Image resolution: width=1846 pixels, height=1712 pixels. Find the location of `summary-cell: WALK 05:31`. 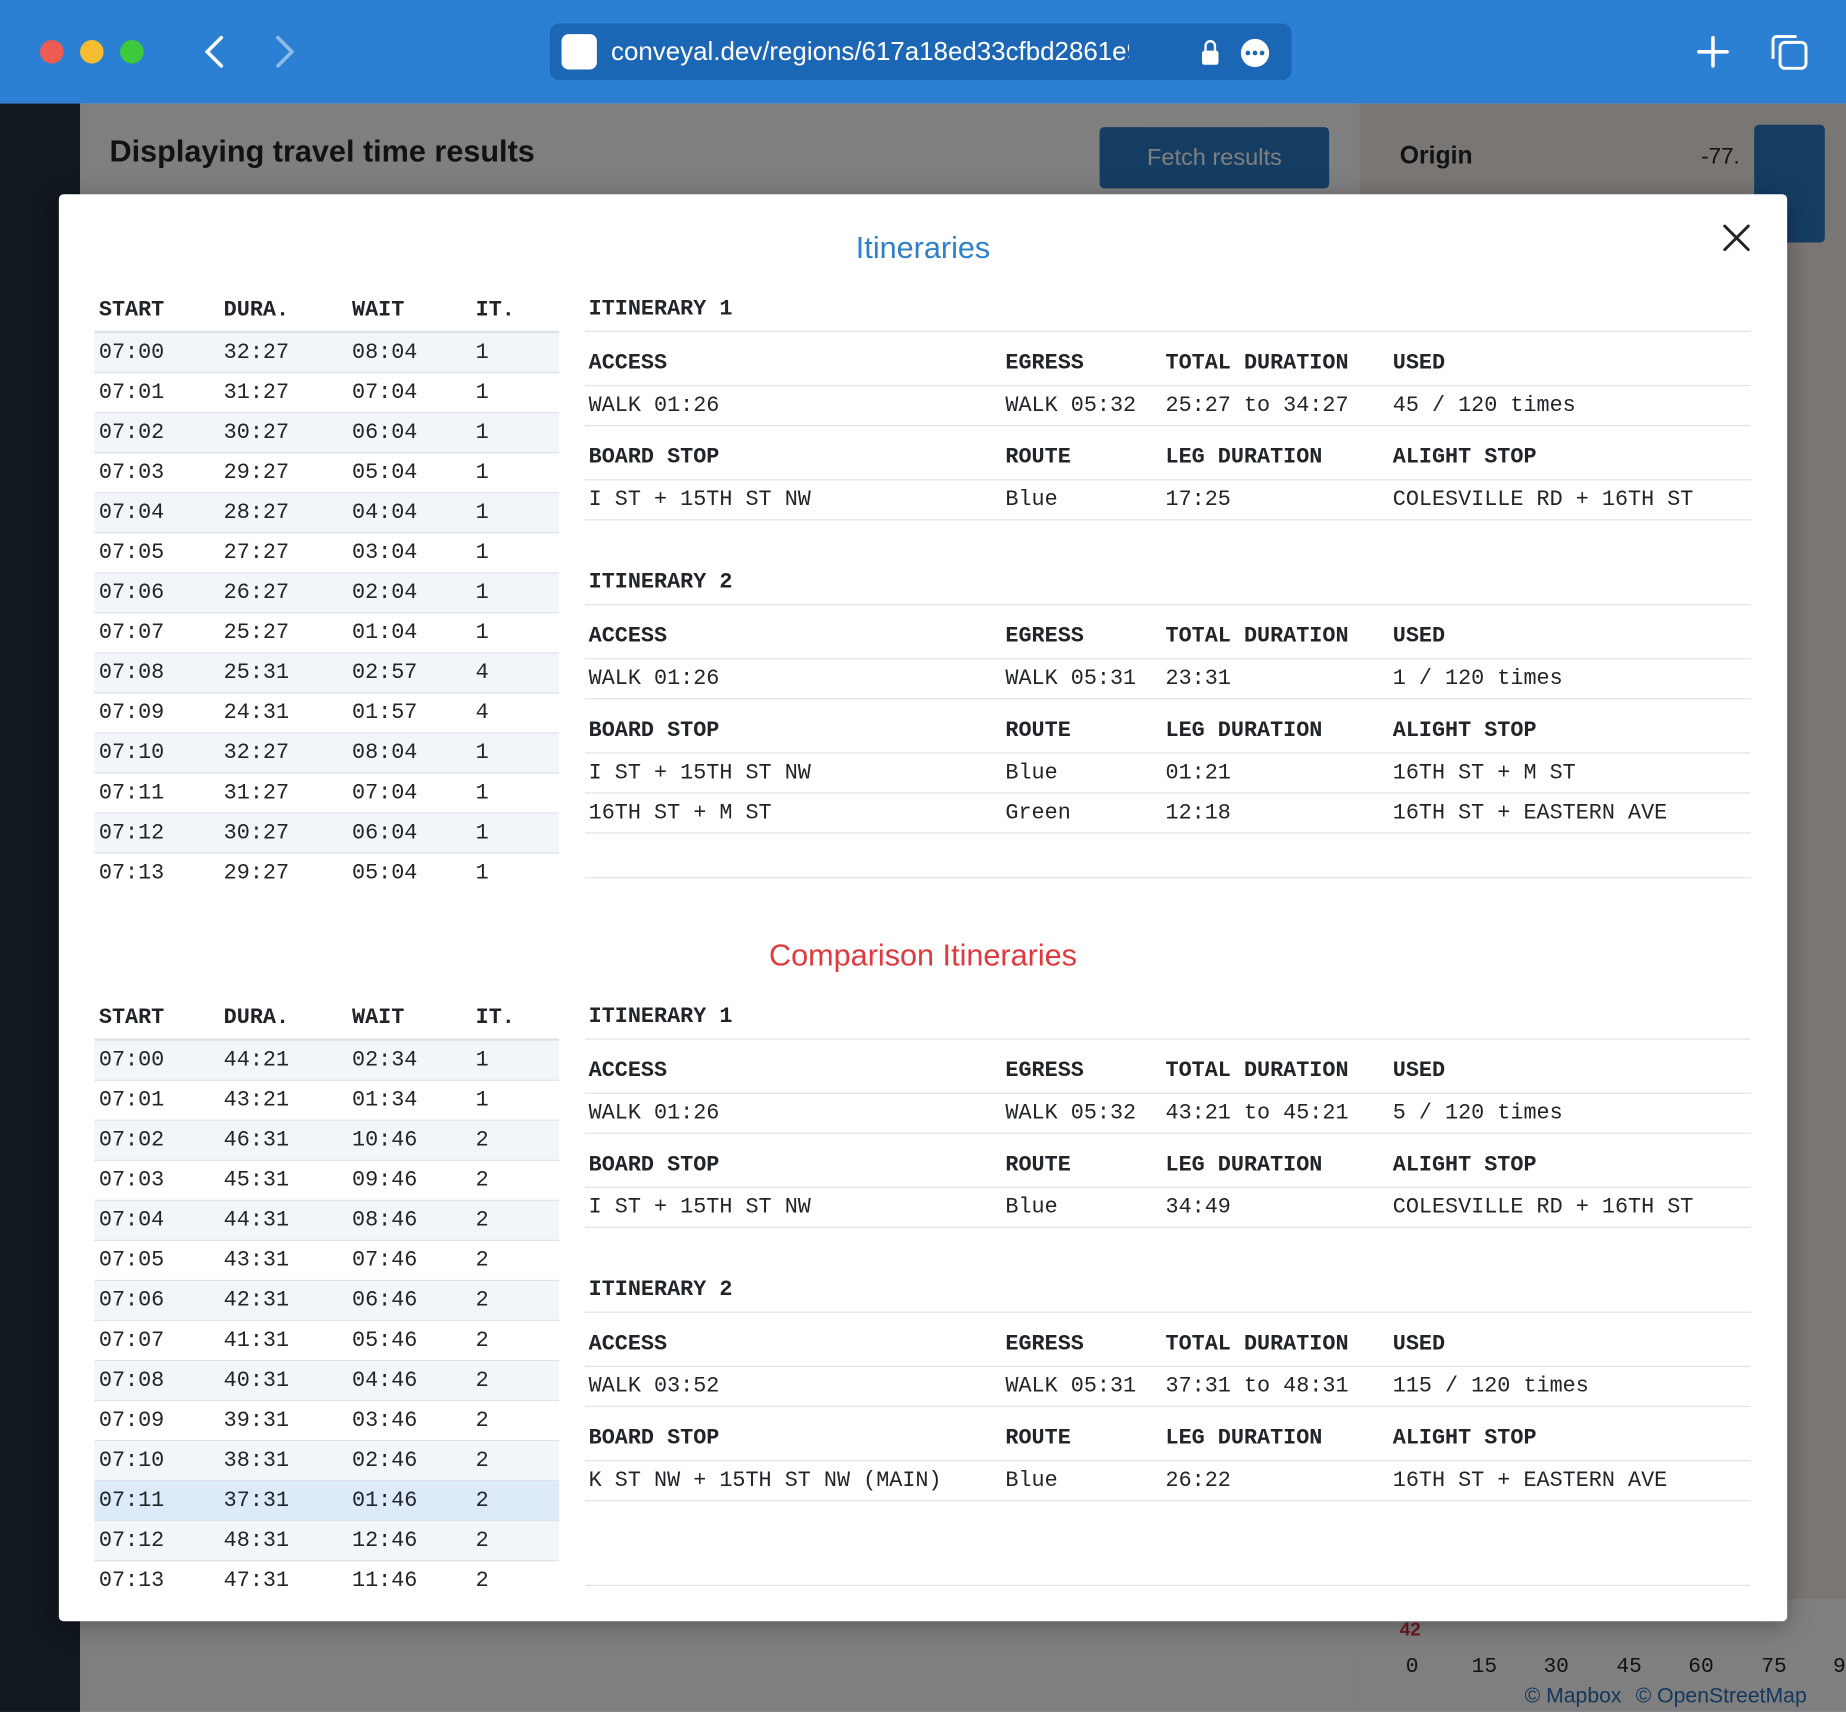

summary-cell: WALK 05:31 is located at coordinates (1071, 1386).